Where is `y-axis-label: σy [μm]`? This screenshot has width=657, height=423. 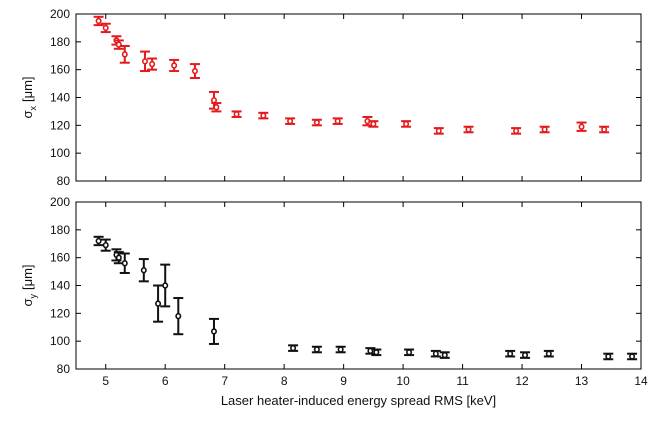
y-axis-label: σy [μm] is located at coordinates (29, 285).